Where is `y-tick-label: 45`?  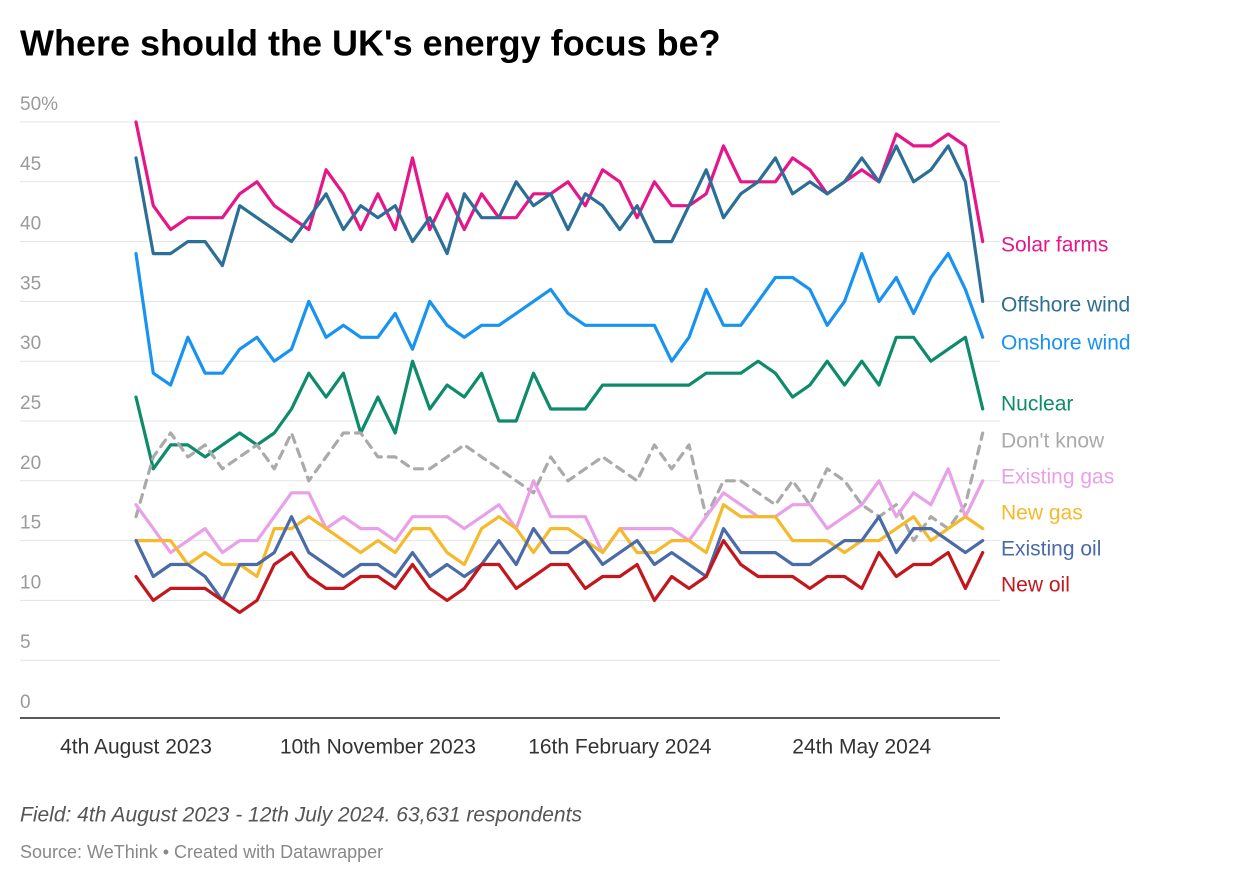
y-tick-label: 45 is located at coordinates (30, 164).